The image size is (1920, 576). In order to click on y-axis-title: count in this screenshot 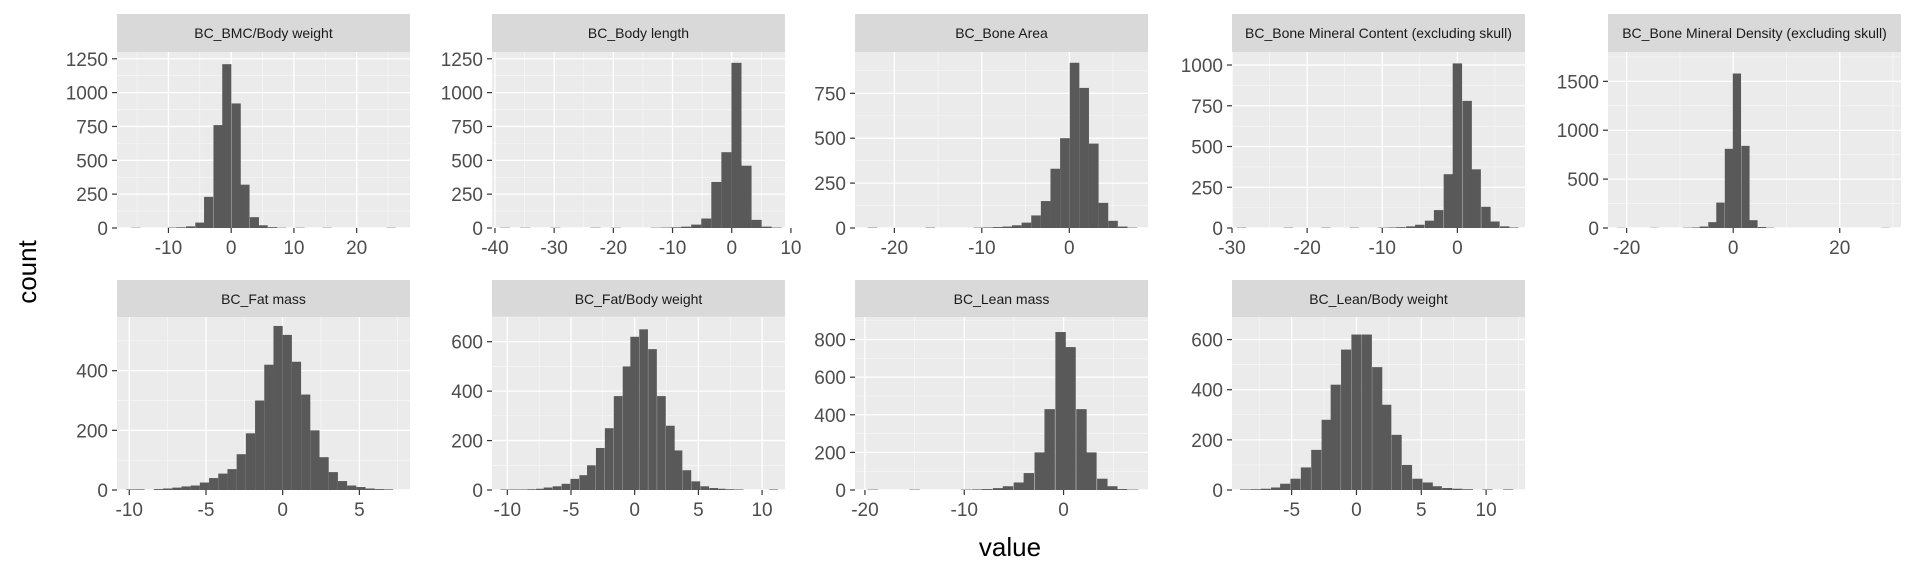, I will do `click(27, 271)`.